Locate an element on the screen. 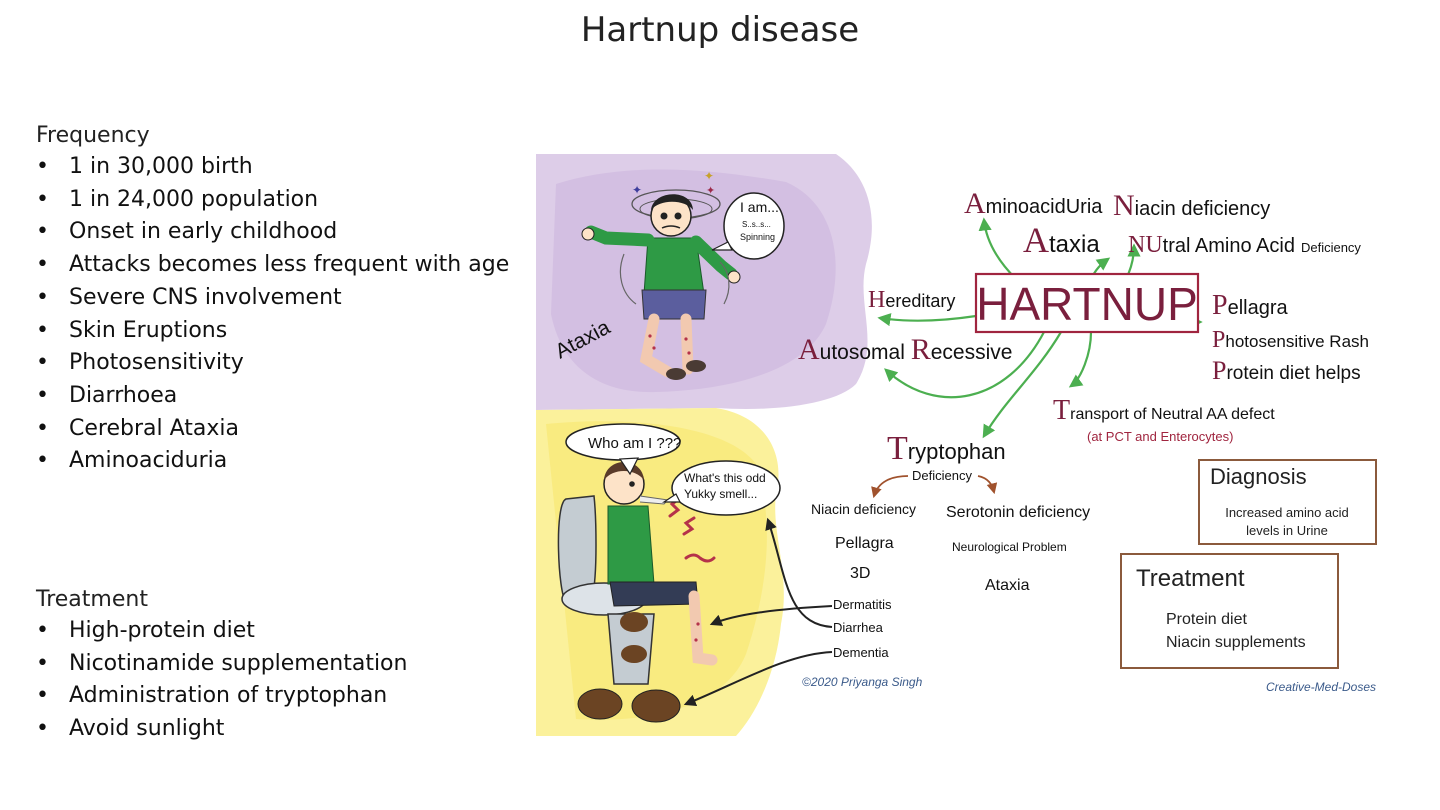 The height and width of the screenshot is (810, 1440). lavender-wash is located at coordinates (704, 282).